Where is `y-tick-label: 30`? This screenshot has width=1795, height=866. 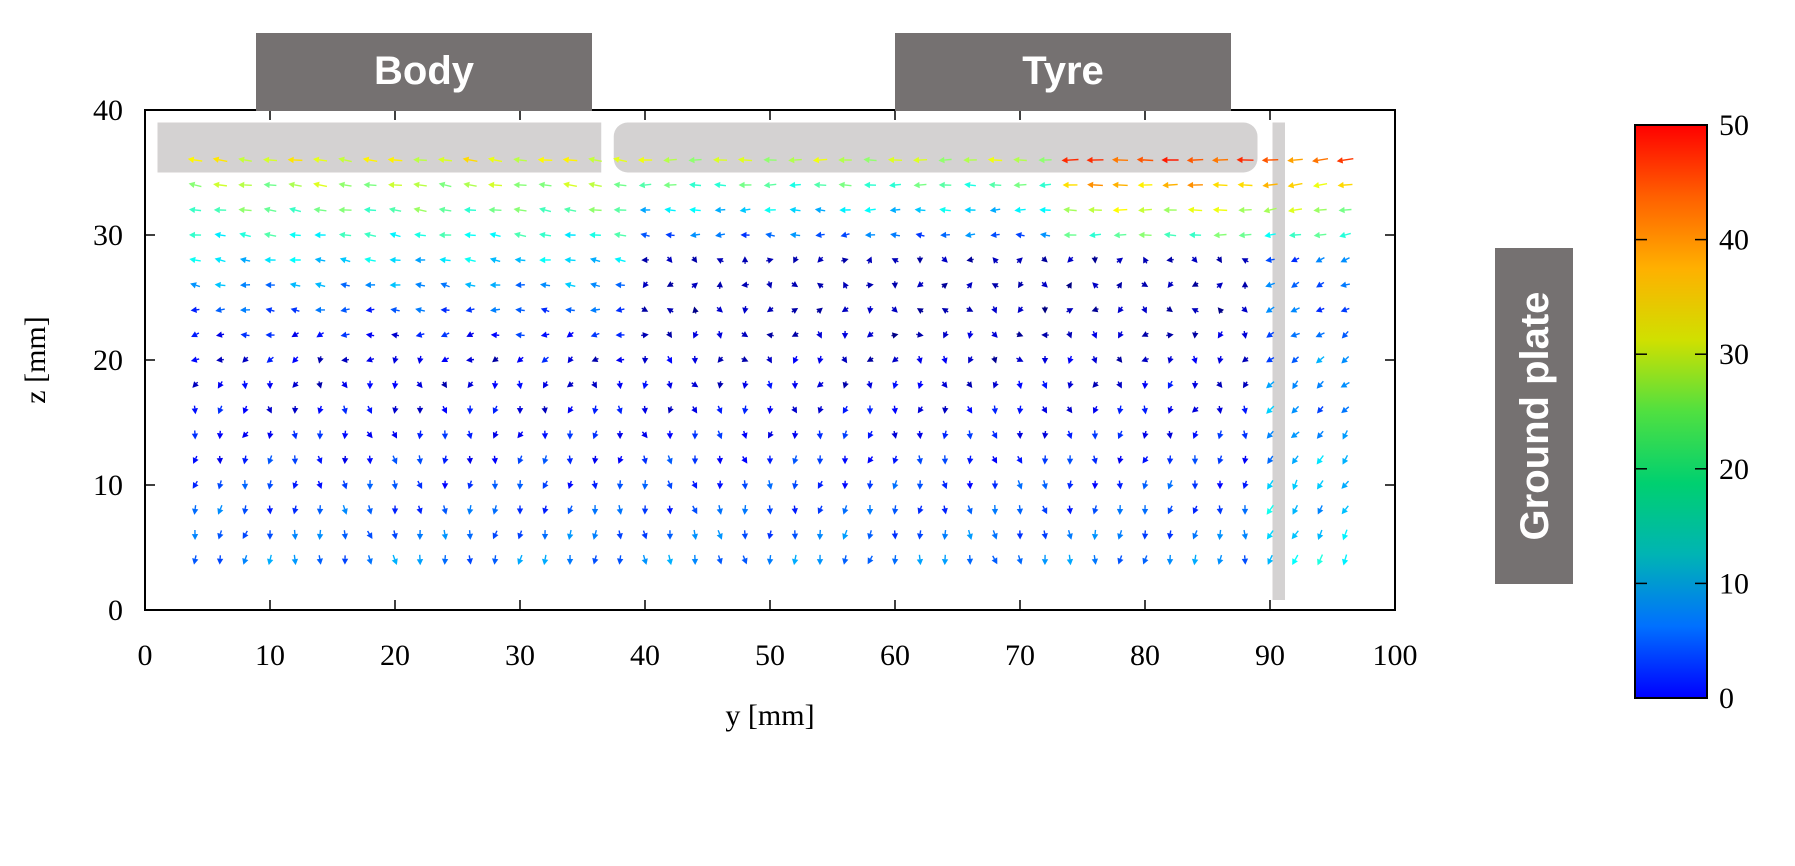
y-tick-label: 30 is located at coordinates (108, 235).